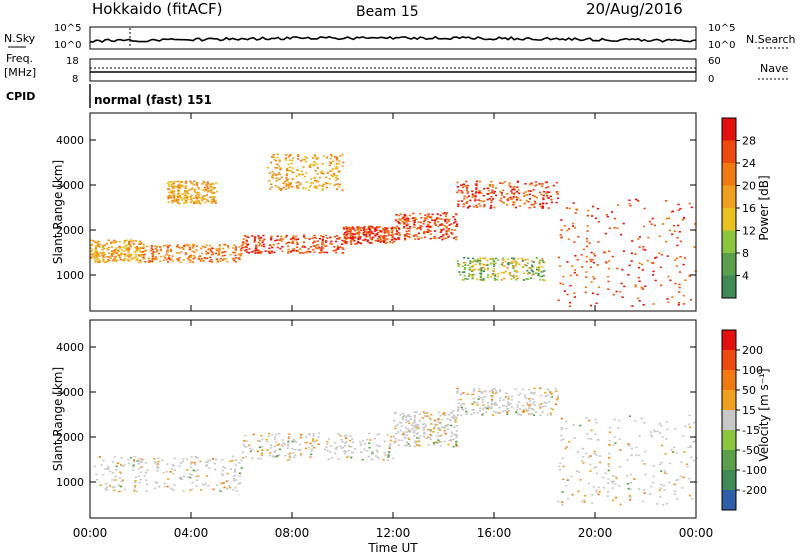  I want to click on colorbar-tick-label: 4, so click(745, 276).